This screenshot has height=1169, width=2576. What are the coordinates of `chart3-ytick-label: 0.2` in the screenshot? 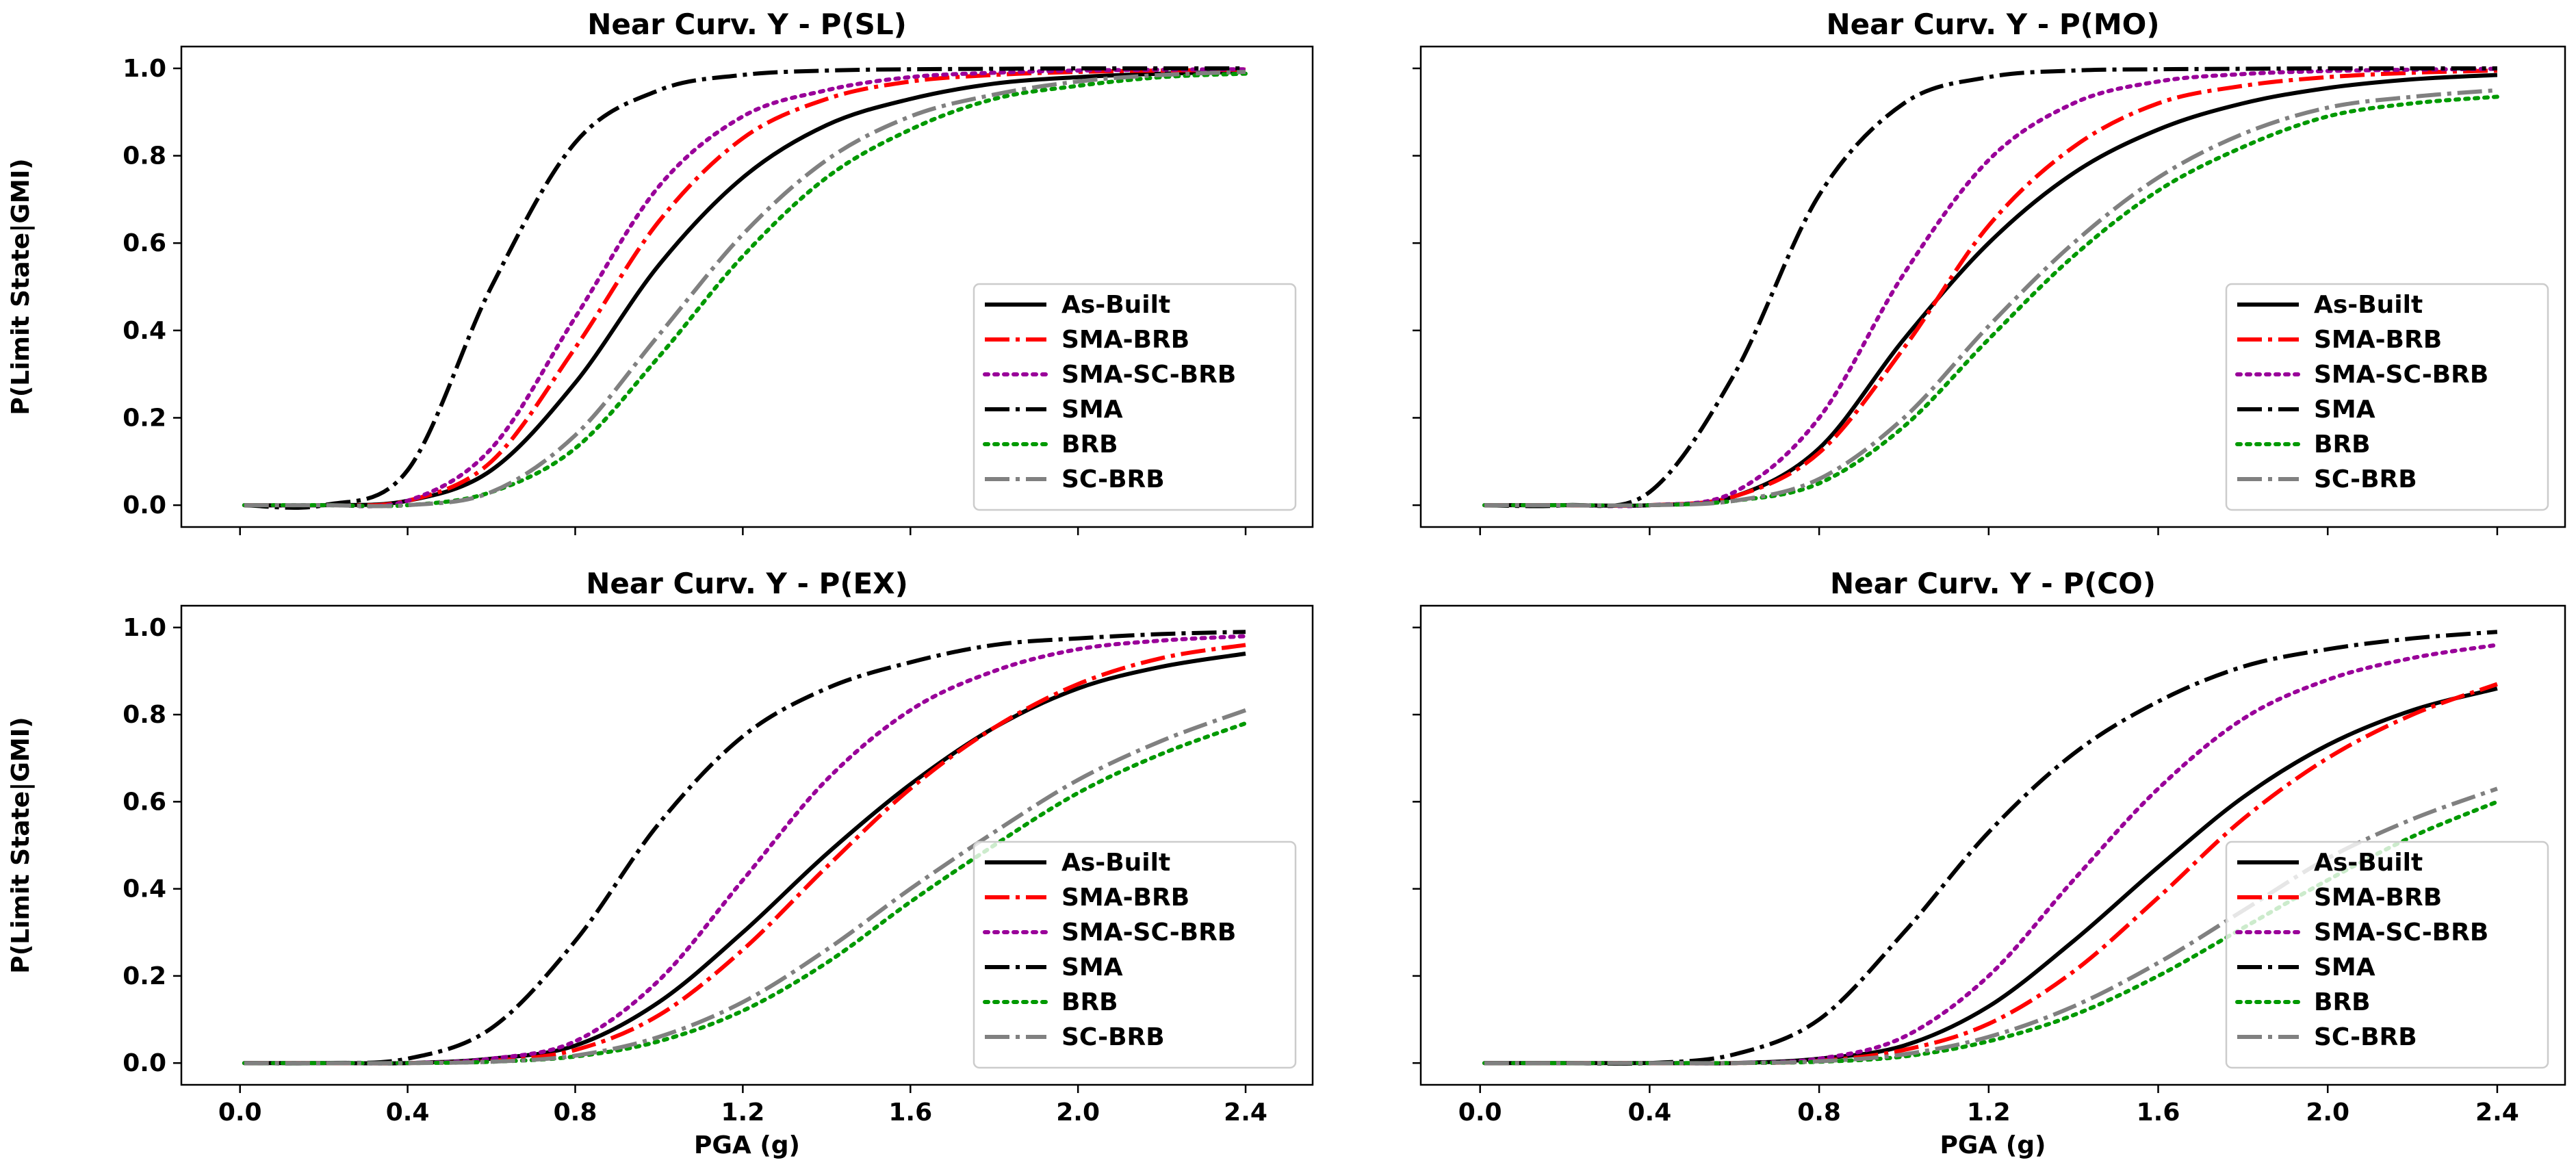 It's located at (144, 976).